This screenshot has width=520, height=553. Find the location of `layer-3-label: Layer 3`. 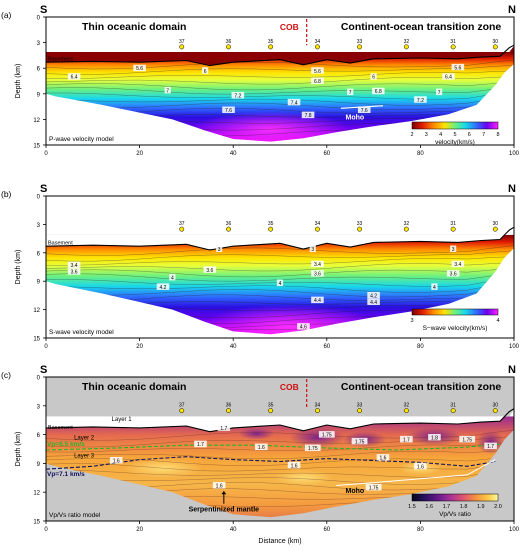

layer-3-label: Layer 3 is located at coordinates (84, 457).